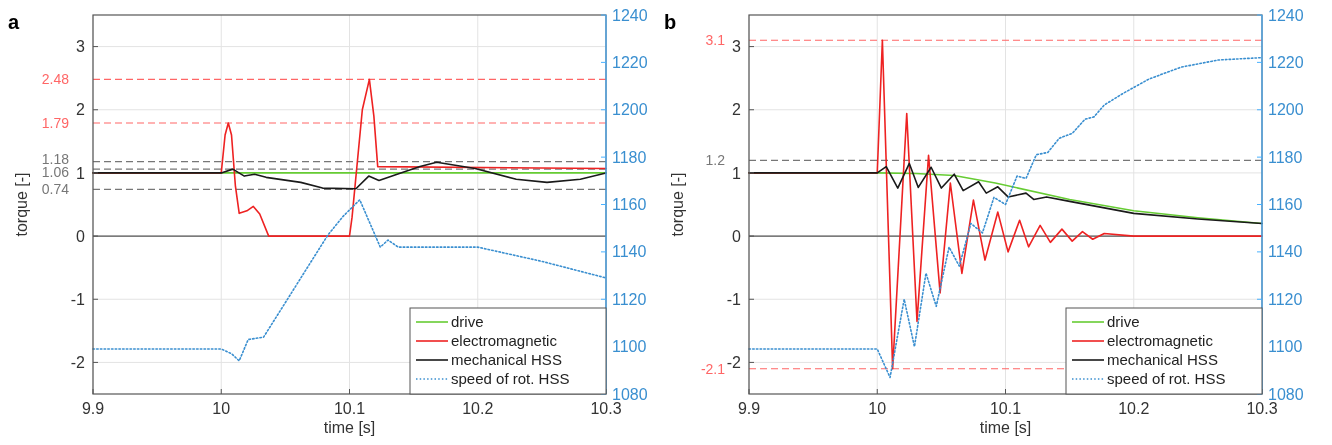 Image resolution: width=1332 pixels, height=445 pixels. What do you see at coordinates (55, 122) in the screenshot?
I see `ref-line-label: 1.79` at bounding box center [55, 122].